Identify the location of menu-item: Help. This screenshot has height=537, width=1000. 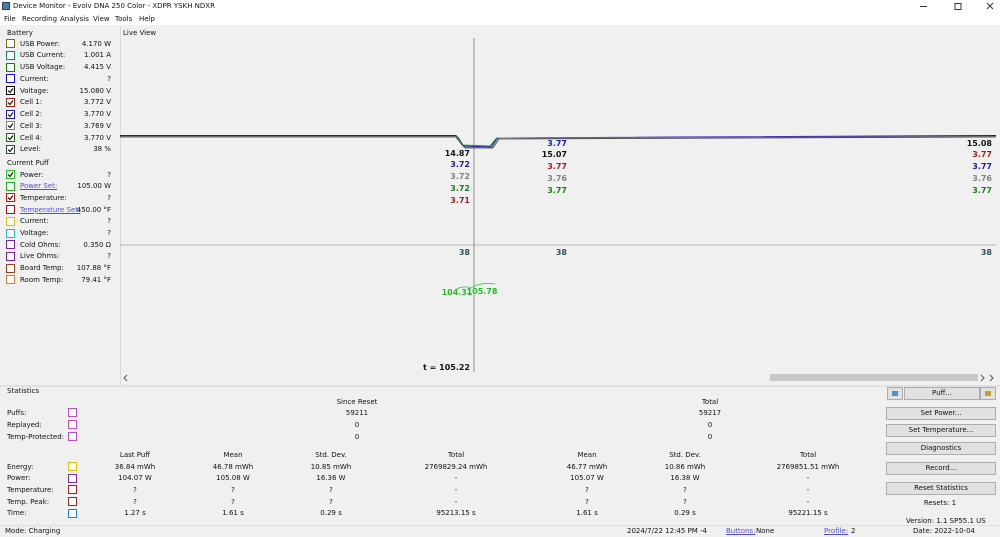
(147, 18).